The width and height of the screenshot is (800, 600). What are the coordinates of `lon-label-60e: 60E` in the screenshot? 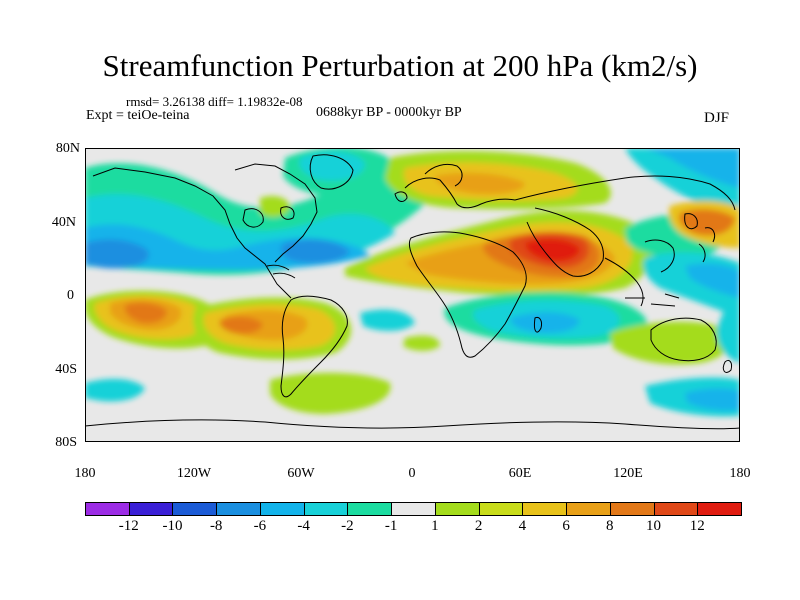 It's located at (520, 473).